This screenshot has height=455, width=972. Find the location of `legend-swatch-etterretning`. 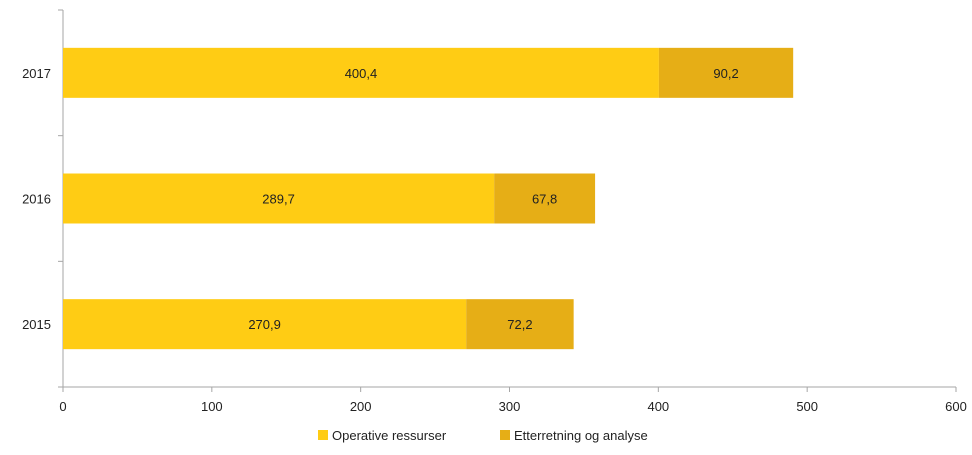

legend-swatch-etterretning is located at coordinates (505, 435).